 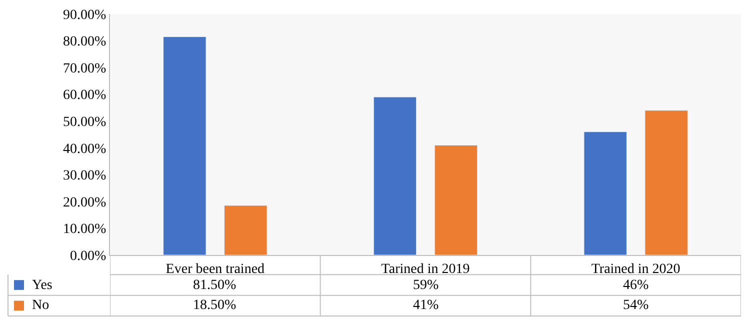 I want to click on data-label: 59%, so click(x=426, y=285).